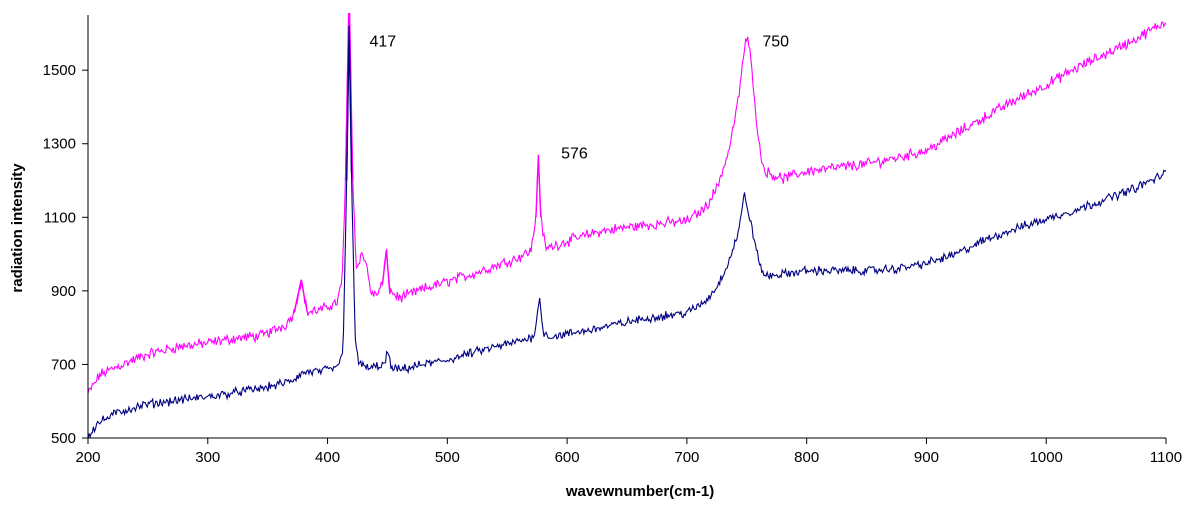 Image resolution: width=1186 pixels, height=505 pixels. Describe the element at coordinates (1046, 457) in the screenshot. I see `x-tick-label: 1000` at that location.